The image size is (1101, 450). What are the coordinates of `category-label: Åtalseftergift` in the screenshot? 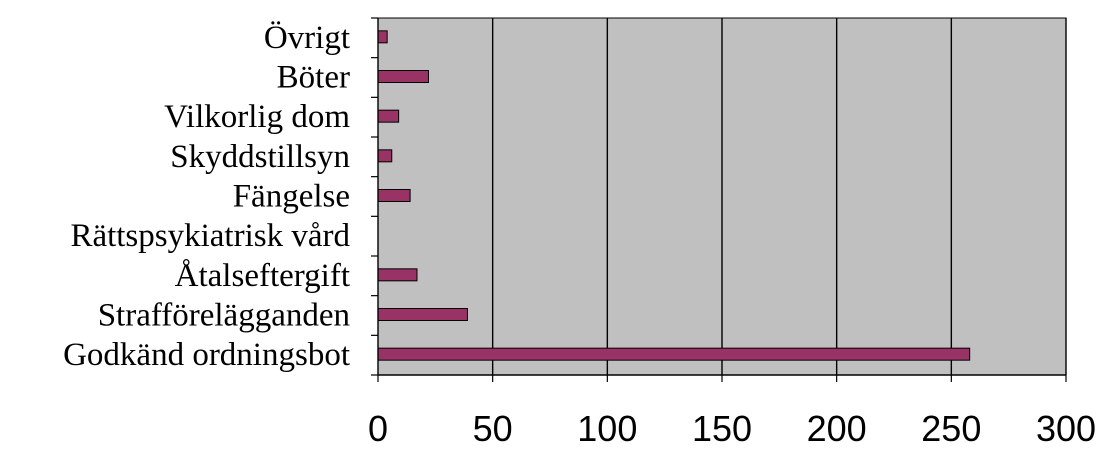 It's located at (262, 275).